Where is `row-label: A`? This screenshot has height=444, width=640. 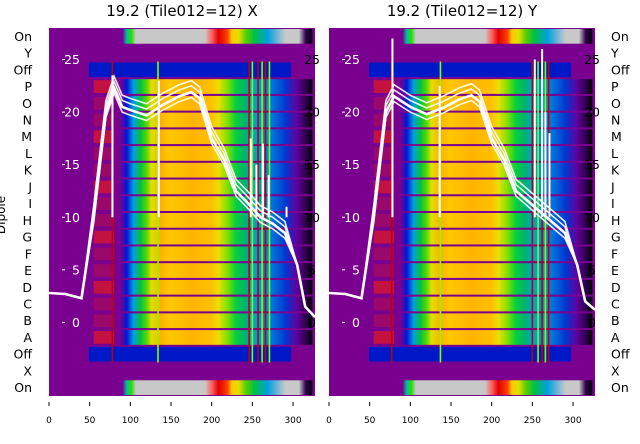 row-label: A is located at coordinates (615, 337).